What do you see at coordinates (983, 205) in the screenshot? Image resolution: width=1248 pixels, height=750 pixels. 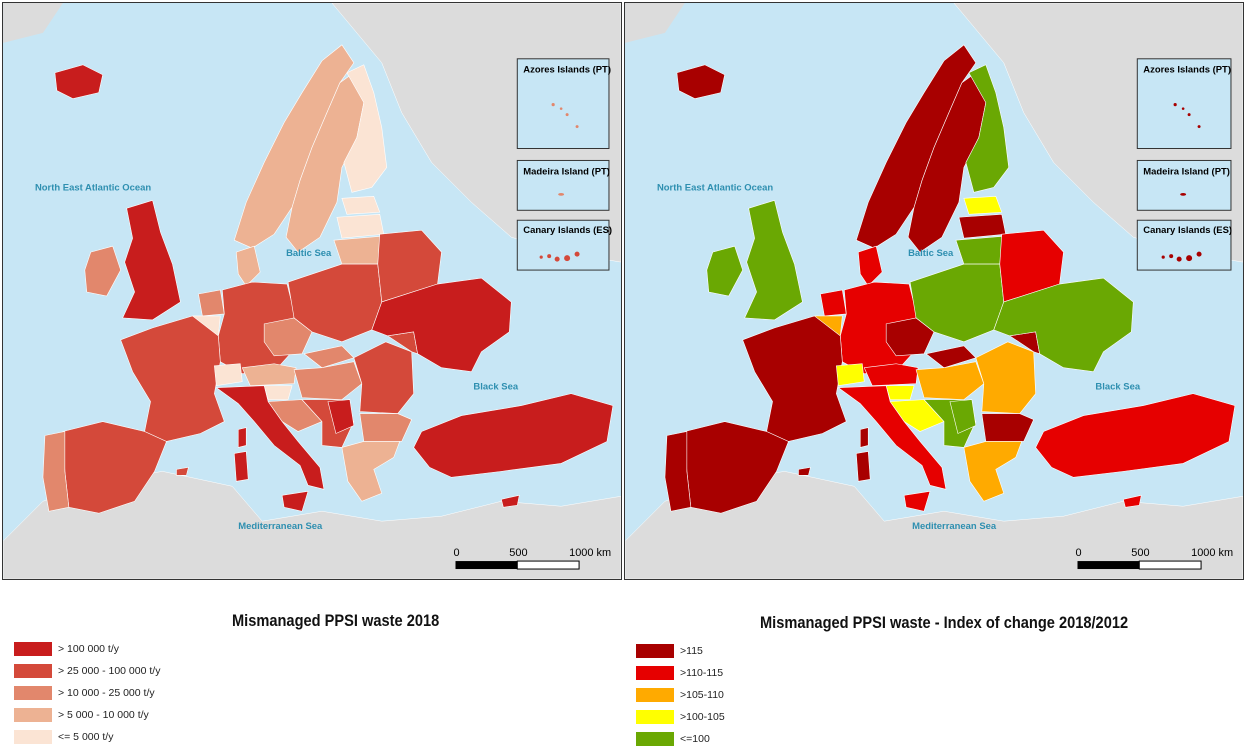 I see `region-estonia` at bounding box center [983, 205].